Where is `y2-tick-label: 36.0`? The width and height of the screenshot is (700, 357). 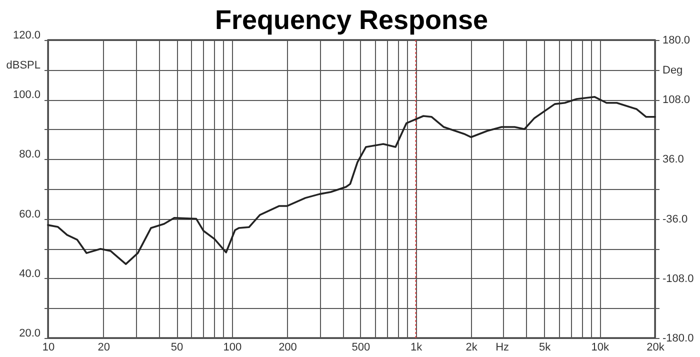 y2-tick-label: 36.0 is located at coordinates (673, 160).